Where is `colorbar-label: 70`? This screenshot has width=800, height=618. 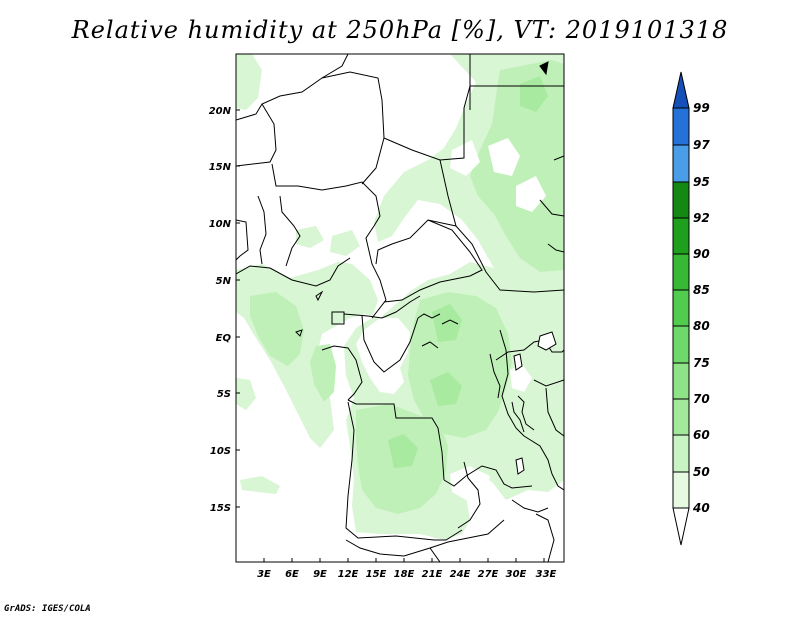 colorbar-label: 70 is located at coordinates (701, 399).